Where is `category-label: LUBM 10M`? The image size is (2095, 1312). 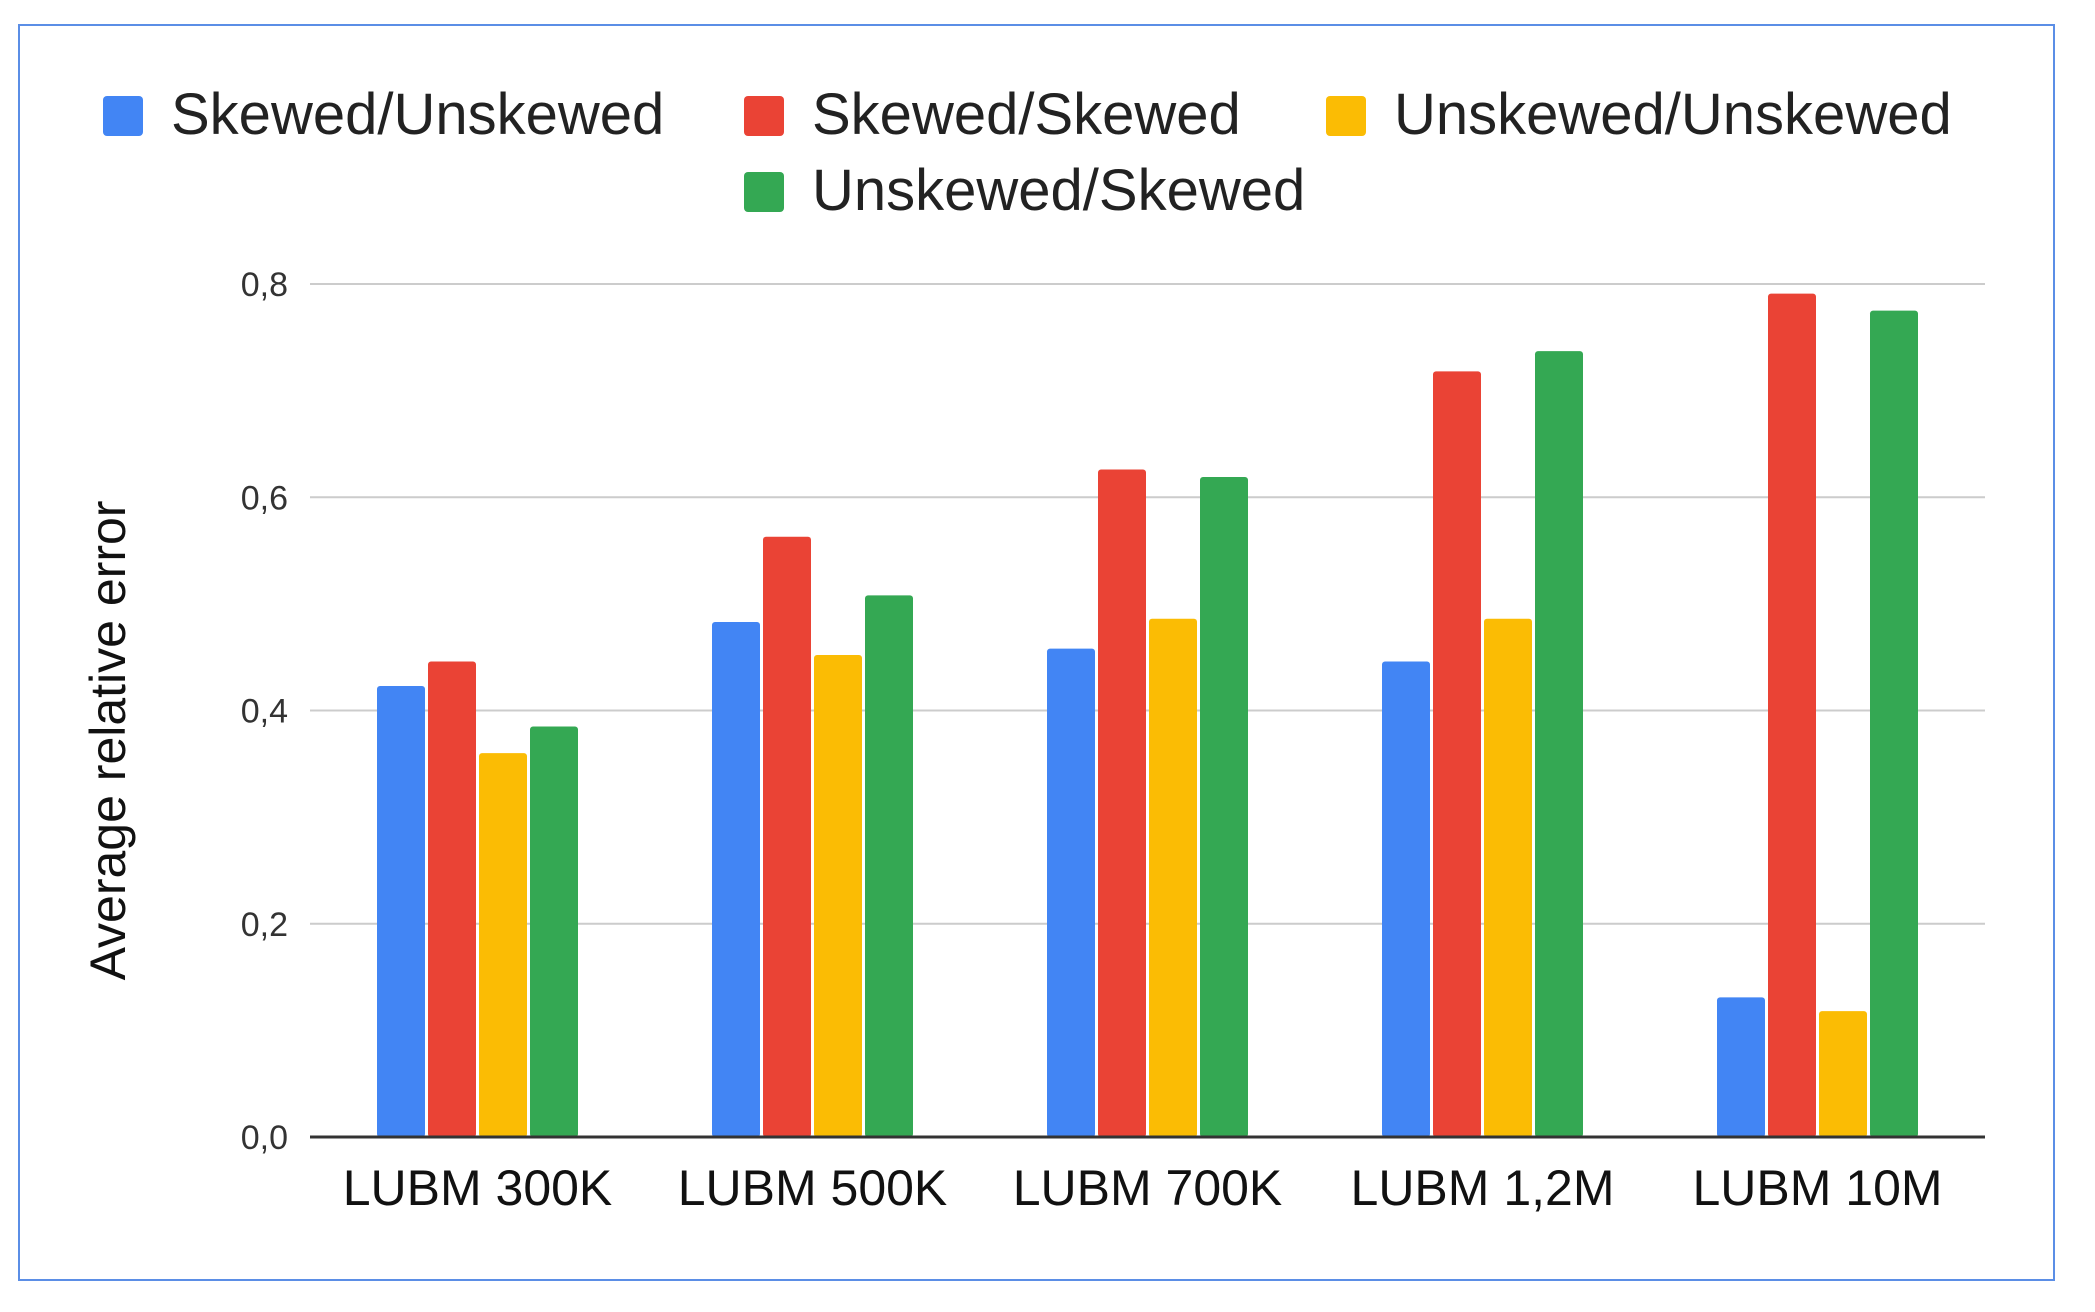 category-label: LUBM 10M is located at coordinates (1817, 1188).